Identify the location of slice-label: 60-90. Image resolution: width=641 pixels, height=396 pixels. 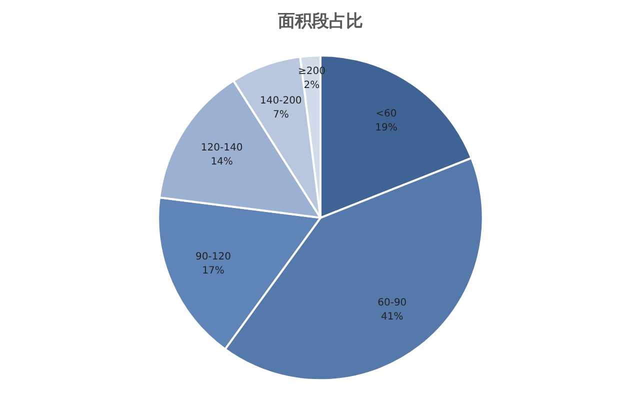
(392, 303).